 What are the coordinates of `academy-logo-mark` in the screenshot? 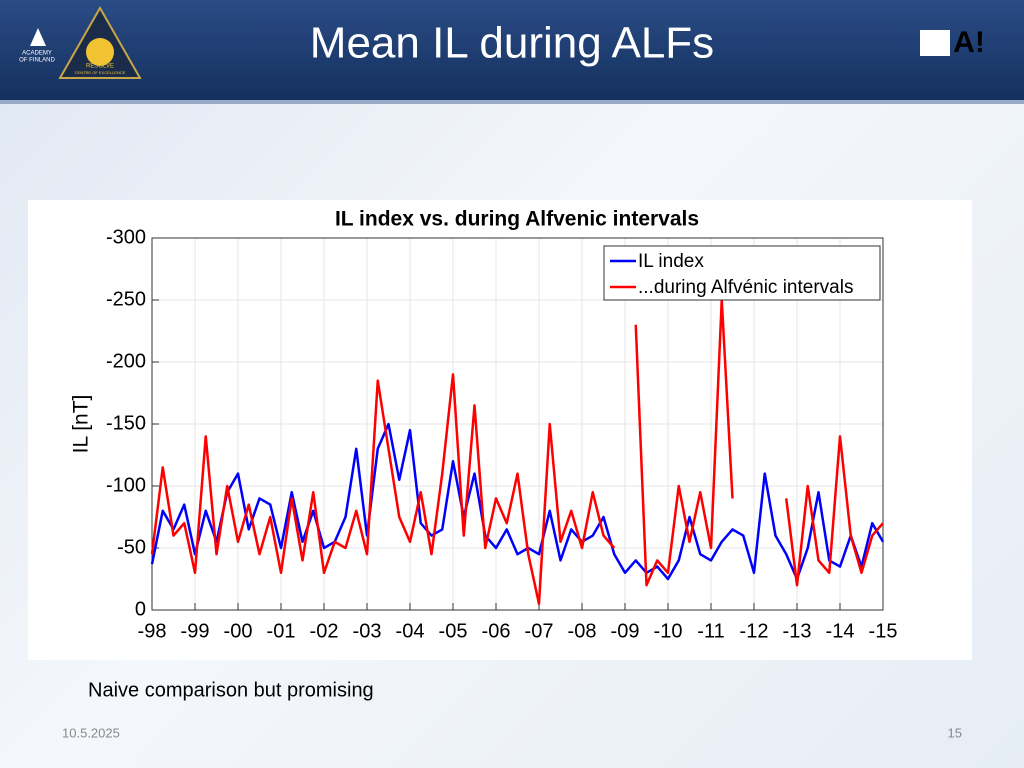 It's located at (38, 37).